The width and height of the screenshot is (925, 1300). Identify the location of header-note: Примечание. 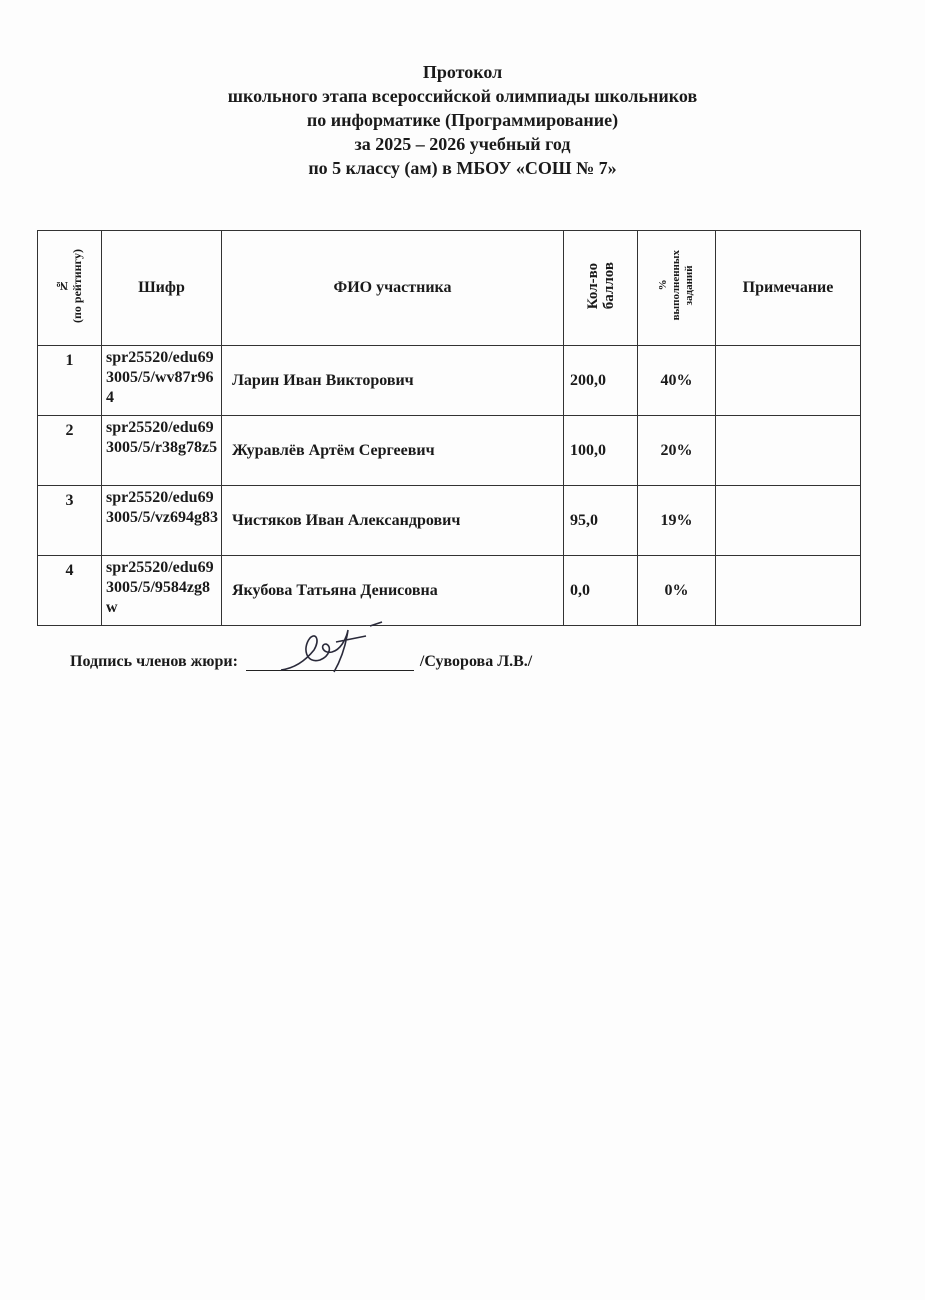
(788, 288).